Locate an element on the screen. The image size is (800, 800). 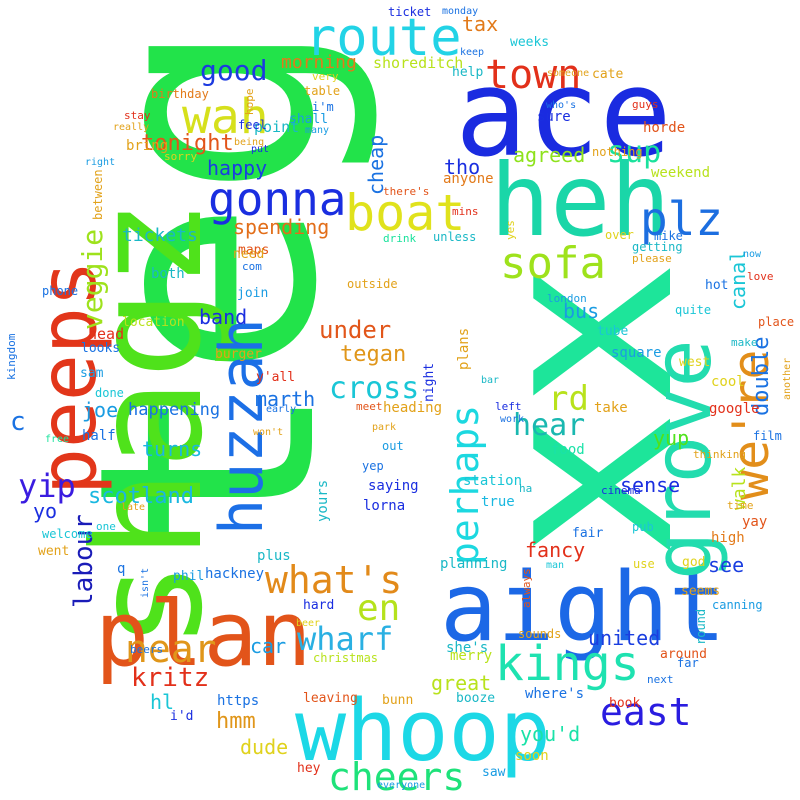
cloud-word-hear: hear is located at coordinates (549, 425).